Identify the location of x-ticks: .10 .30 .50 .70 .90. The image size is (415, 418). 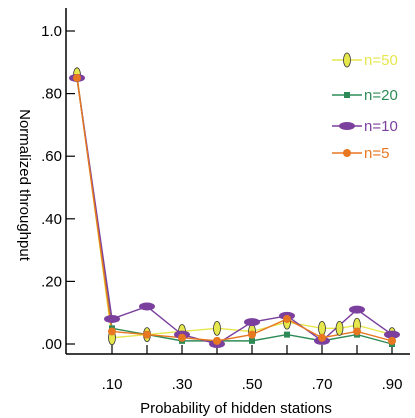
(252, 369).